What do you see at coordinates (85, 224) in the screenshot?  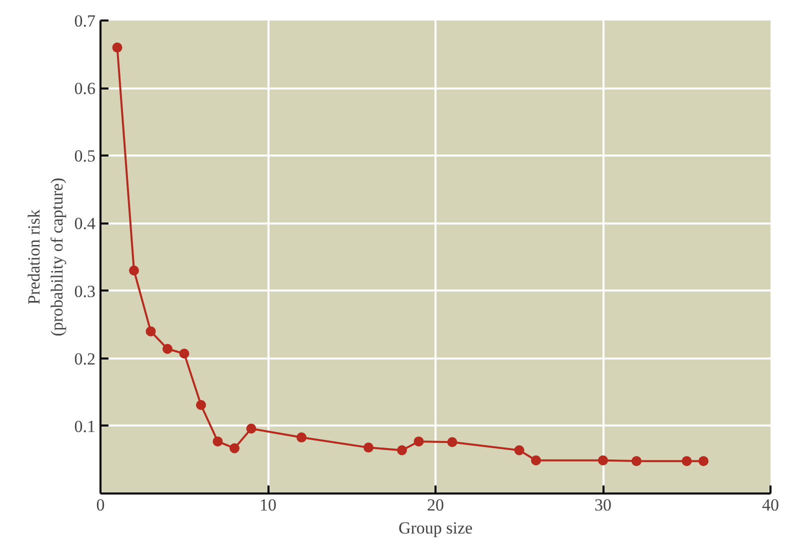 I see `y-tick-label: 0.4` at bounding box center [85, 224].